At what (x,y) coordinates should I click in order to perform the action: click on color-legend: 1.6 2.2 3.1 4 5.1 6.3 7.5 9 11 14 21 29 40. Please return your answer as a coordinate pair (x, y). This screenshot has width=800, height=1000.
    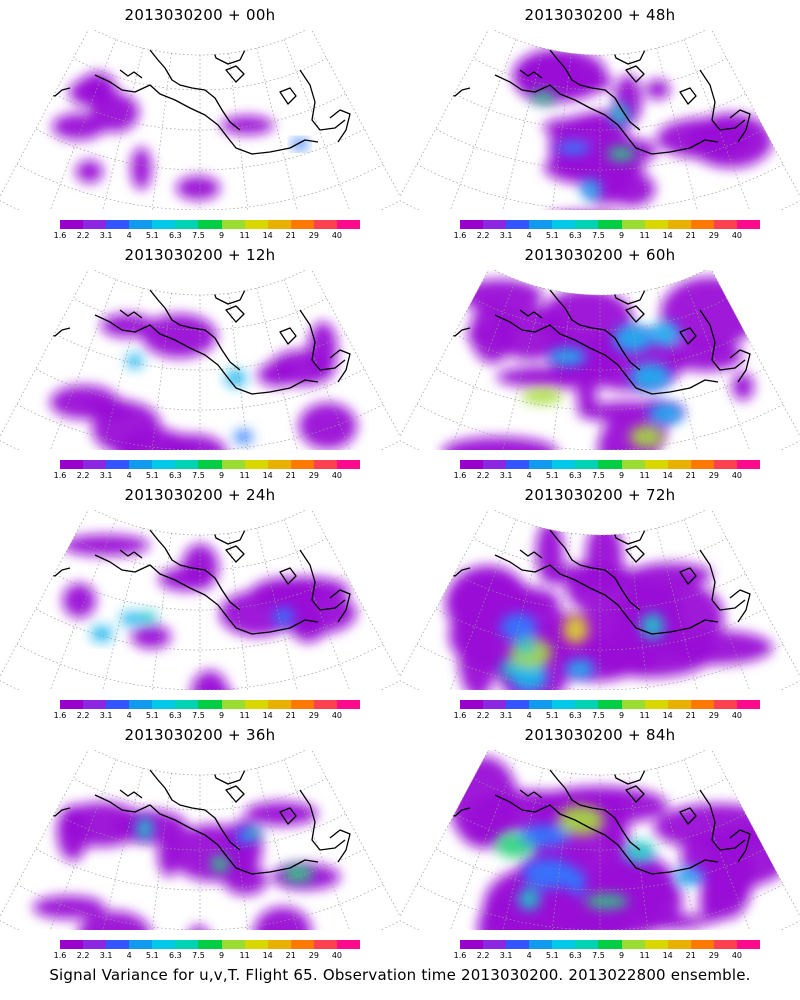
    Looking at the image, I should click on (607, 953).